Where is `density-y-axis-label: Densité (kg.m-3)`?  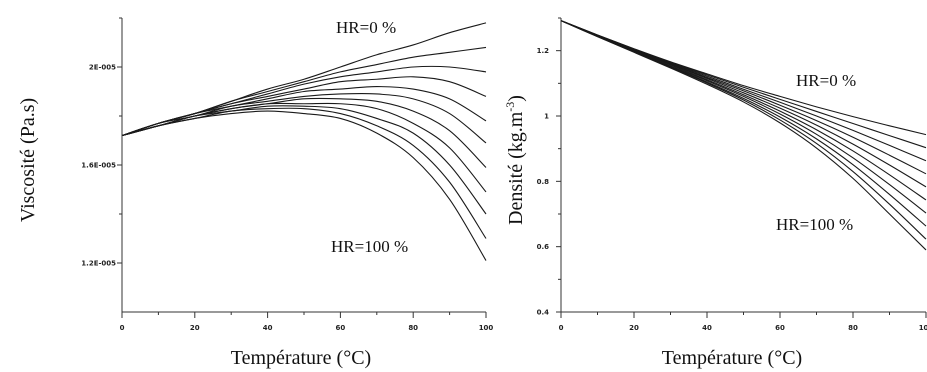
density-y-axis-label: Densité (kg.m-3) is located at coordinates (515, 160).